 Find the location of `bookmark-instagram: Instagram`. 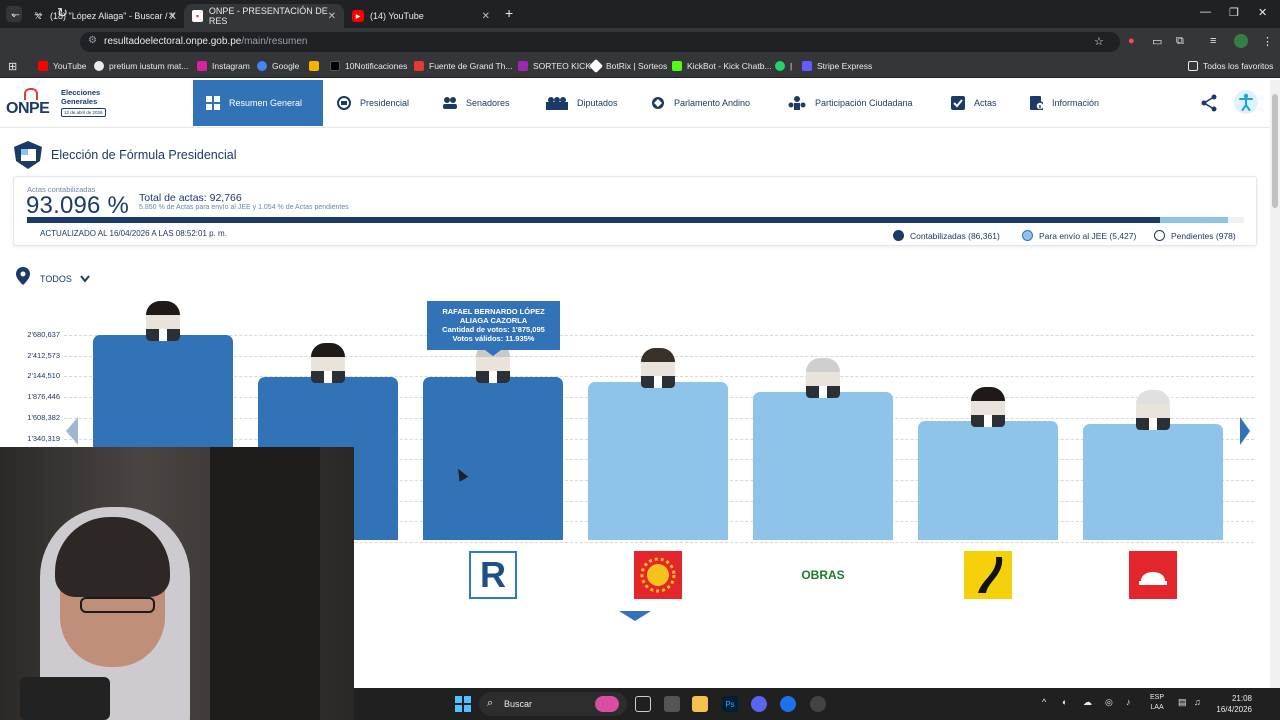

bookmark-instagram: Instagram is located at coordinates (223, 66).